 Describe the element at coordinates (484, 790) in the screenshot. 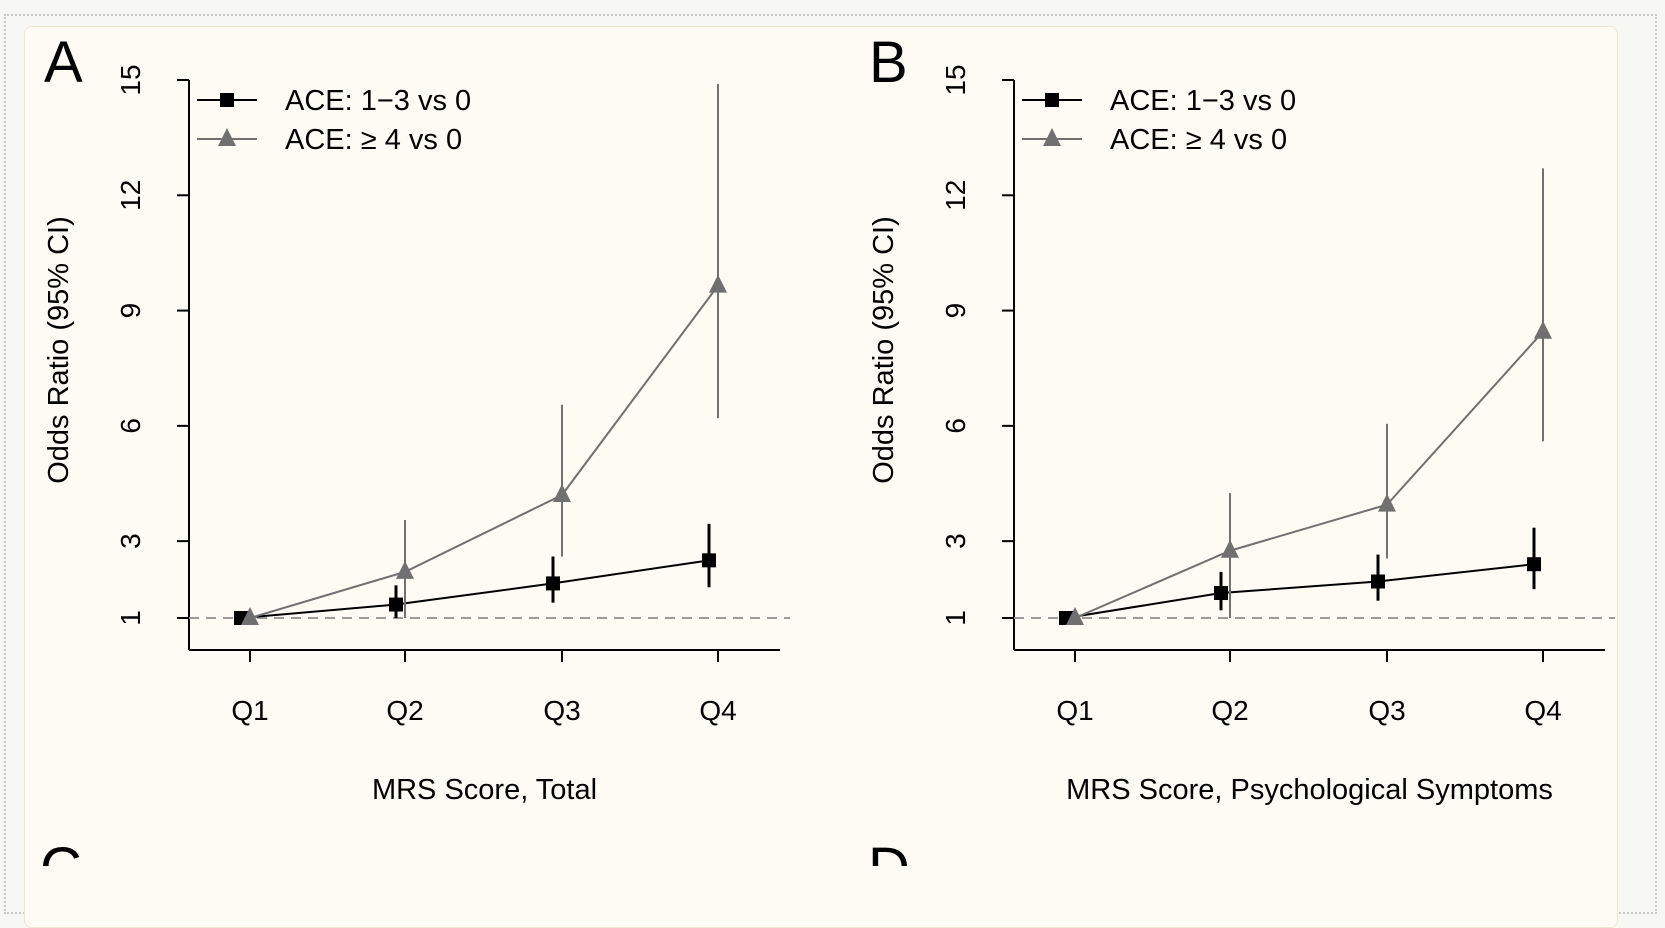

I see `x-axis-title: MRS Score, Total` at that location.